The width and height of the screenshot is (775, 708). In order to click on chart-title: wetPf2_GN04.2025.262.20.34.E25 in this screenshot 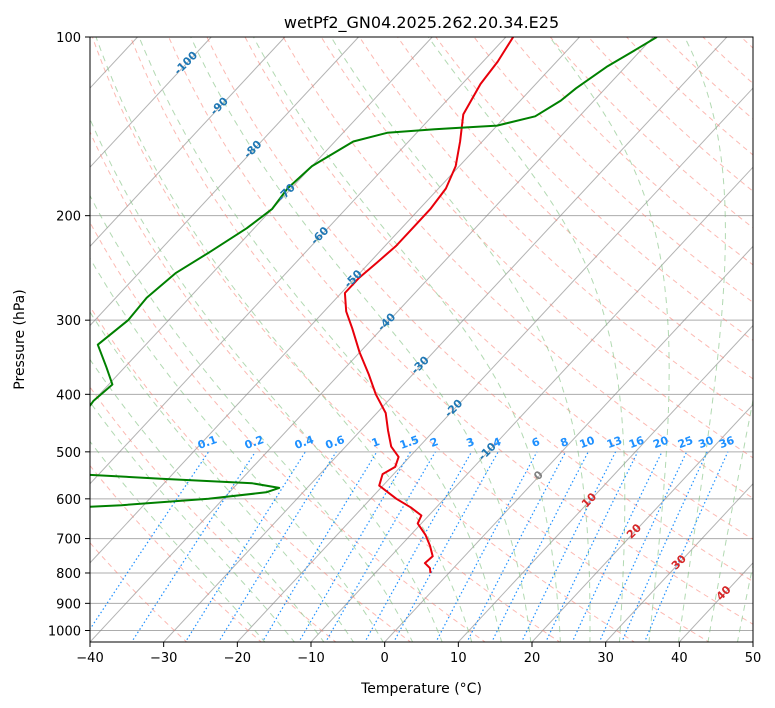, I will do `click(421, 23)`.